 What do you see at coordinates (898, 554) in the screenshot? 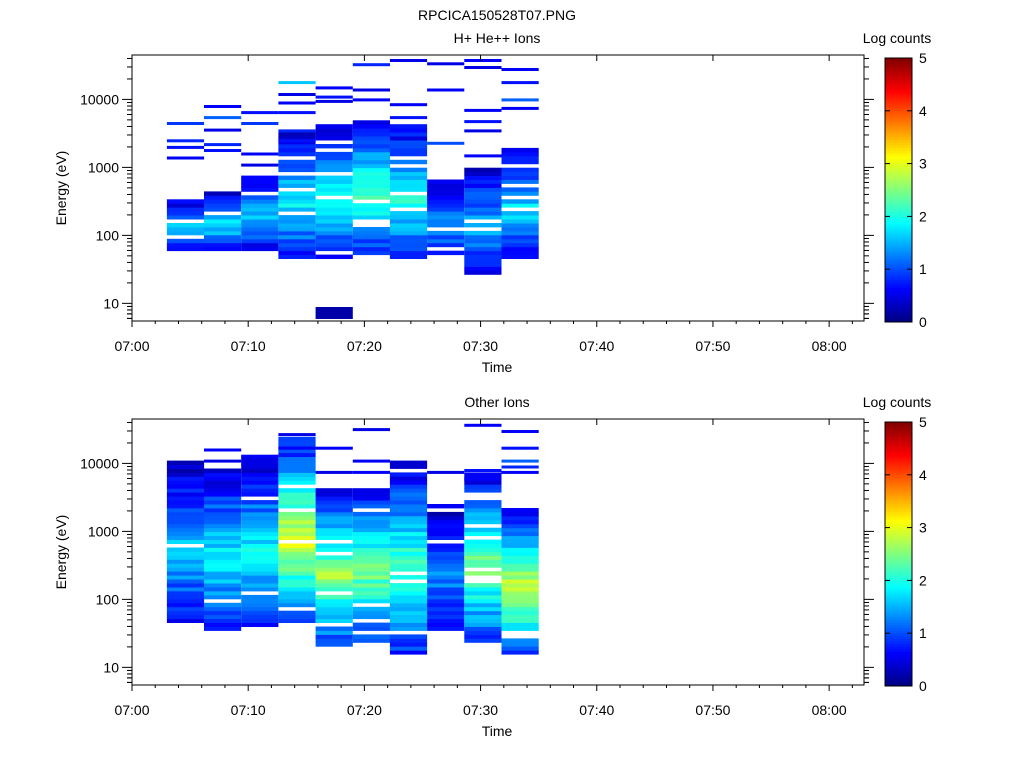
I see `colorbar-frame` at bounding box center [898, 554].